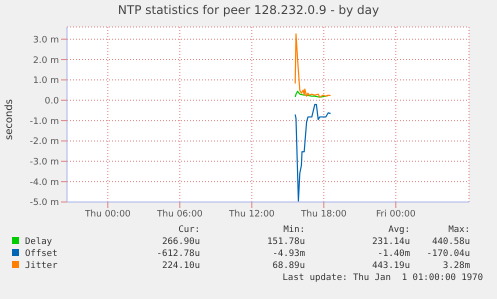  I want to click on legend-label: Offset, so click(41, 254).